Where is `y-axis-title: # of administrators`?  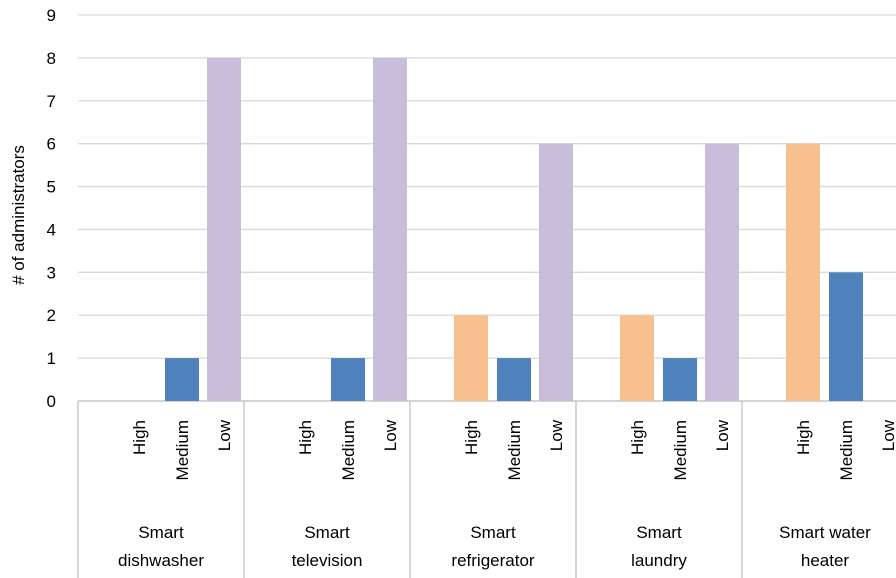
y-axis-title: # of administrators is located at coordinates (18, 215).